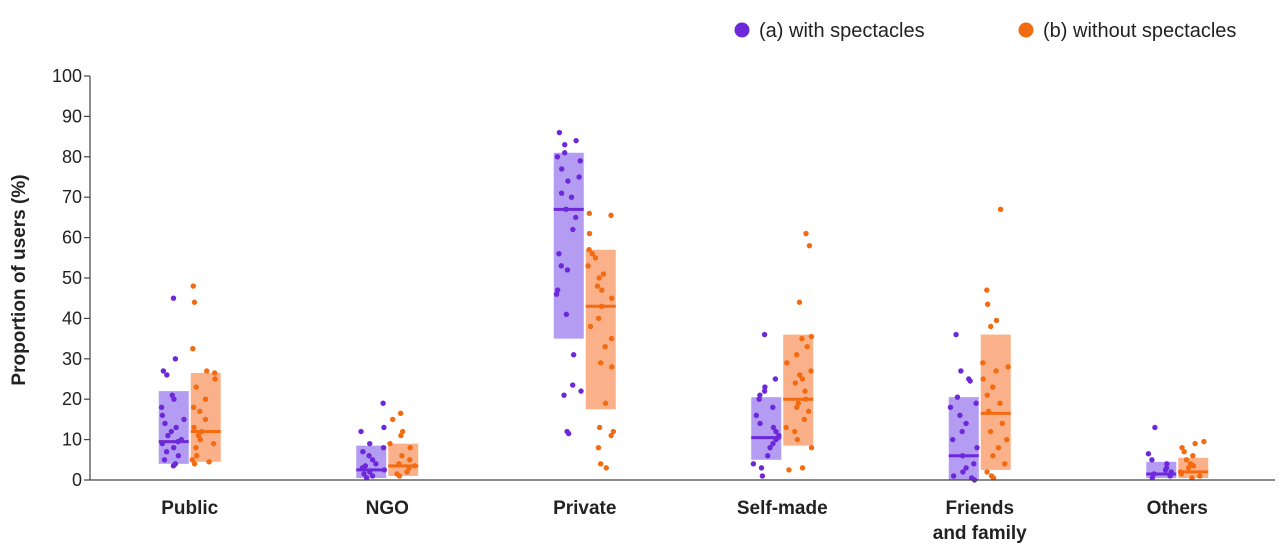 The width and height of the screenshot is (1282, 547). Describe the element at coordinates (72, 399) in the screenshot. I see `y-tick-label: 20` at that location.